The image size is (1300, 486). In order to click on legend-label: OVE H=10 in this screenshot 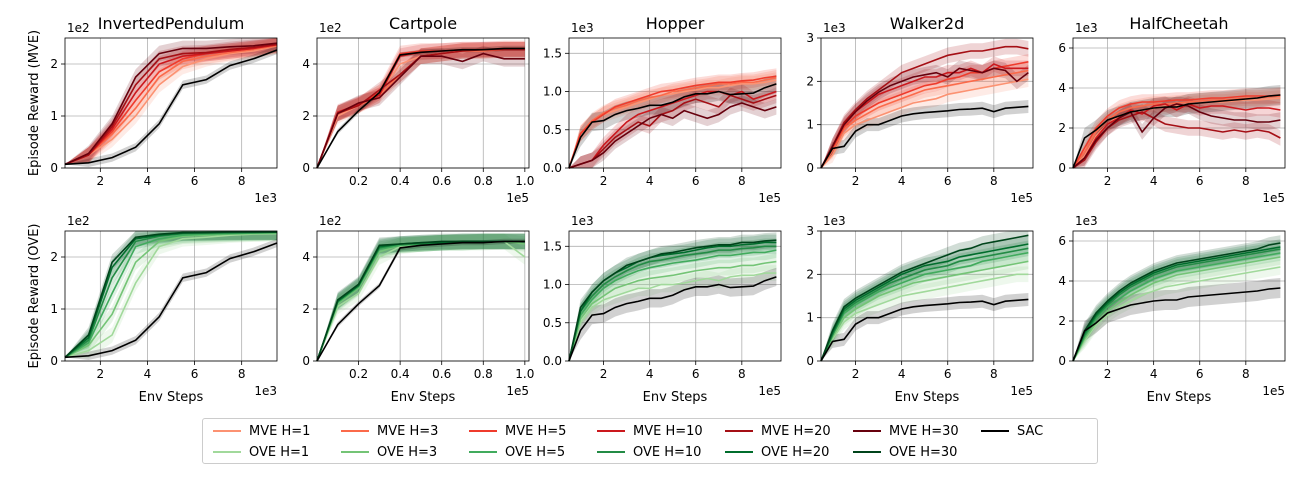, I will do `click(667, 452)`.